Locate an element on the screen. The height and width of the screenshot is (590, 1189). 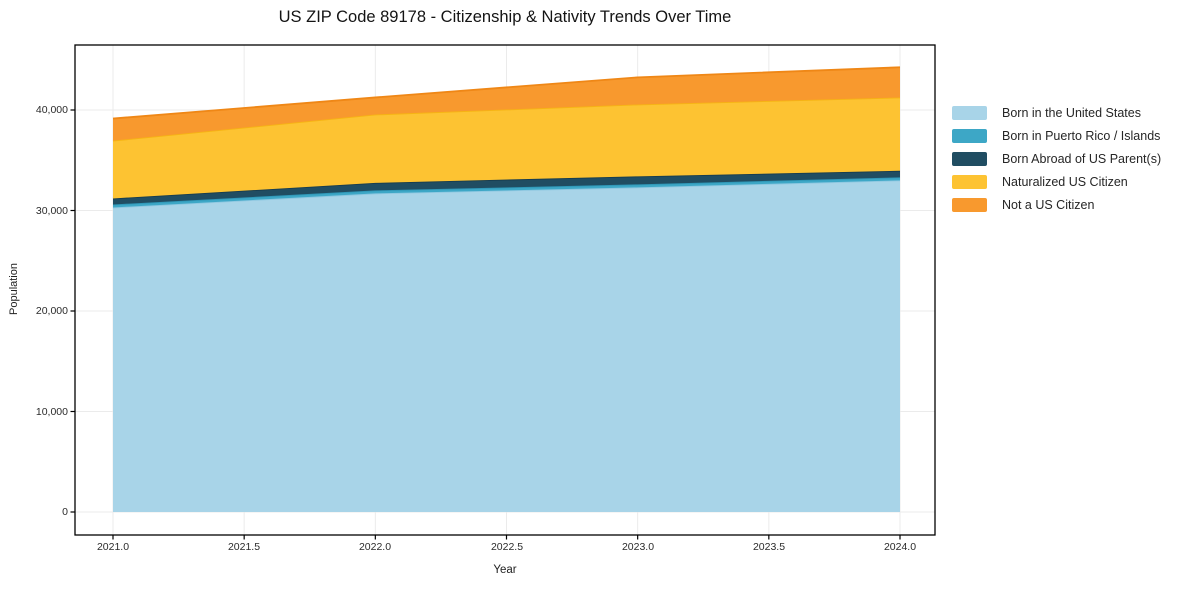
legend-label: Born Abroad of US Parent(s) is located at coordinates (1082, 159).